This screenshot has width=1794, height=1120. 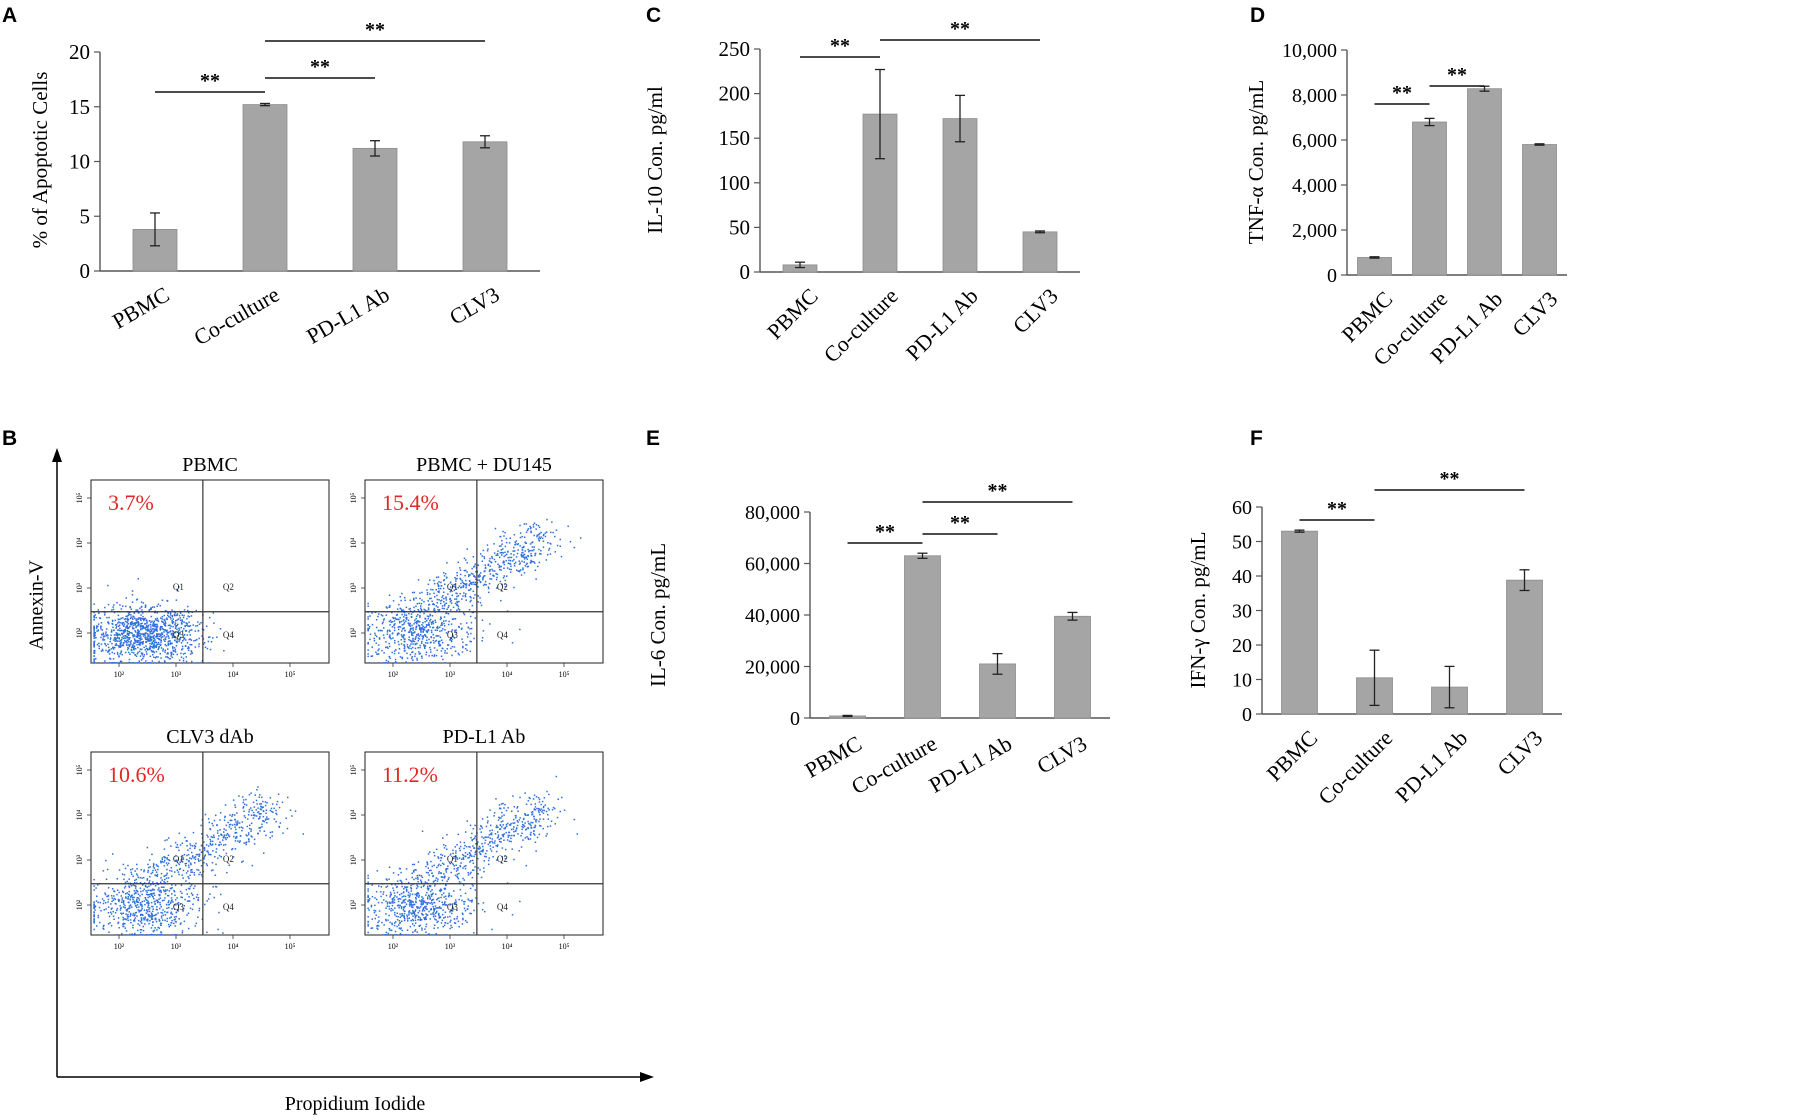 I want to click on y-axis-label: IL-6 Con. pg/mL, so click(x=658, y=615).